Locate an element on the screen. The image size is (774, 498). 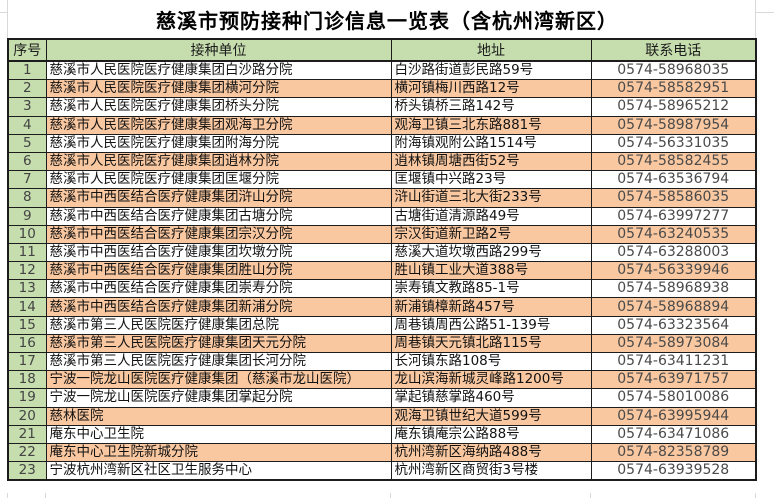
cell-unit: 慈溪市人民医院医疗健康集团逍林分院 is located at coordinates (218, 161).